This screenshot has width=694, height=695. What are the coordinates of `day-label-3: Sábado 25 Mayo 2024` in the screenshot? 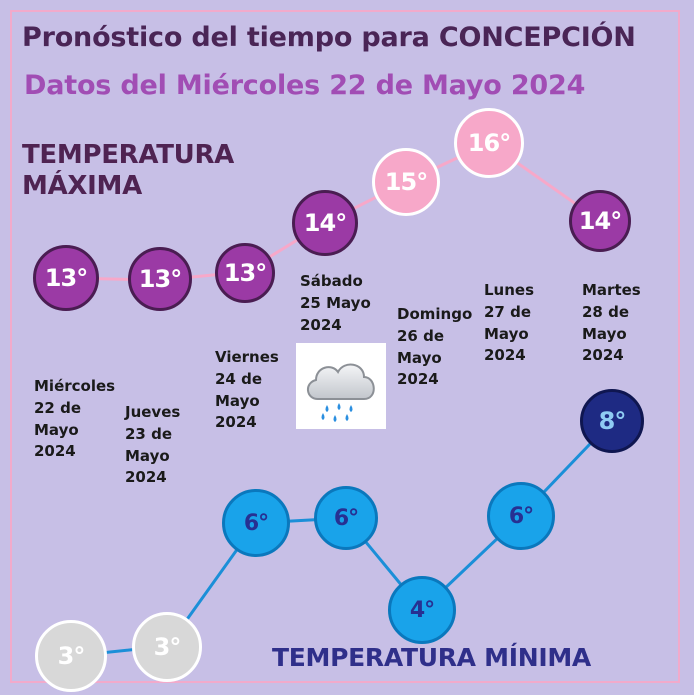 It's located at (335, 303).